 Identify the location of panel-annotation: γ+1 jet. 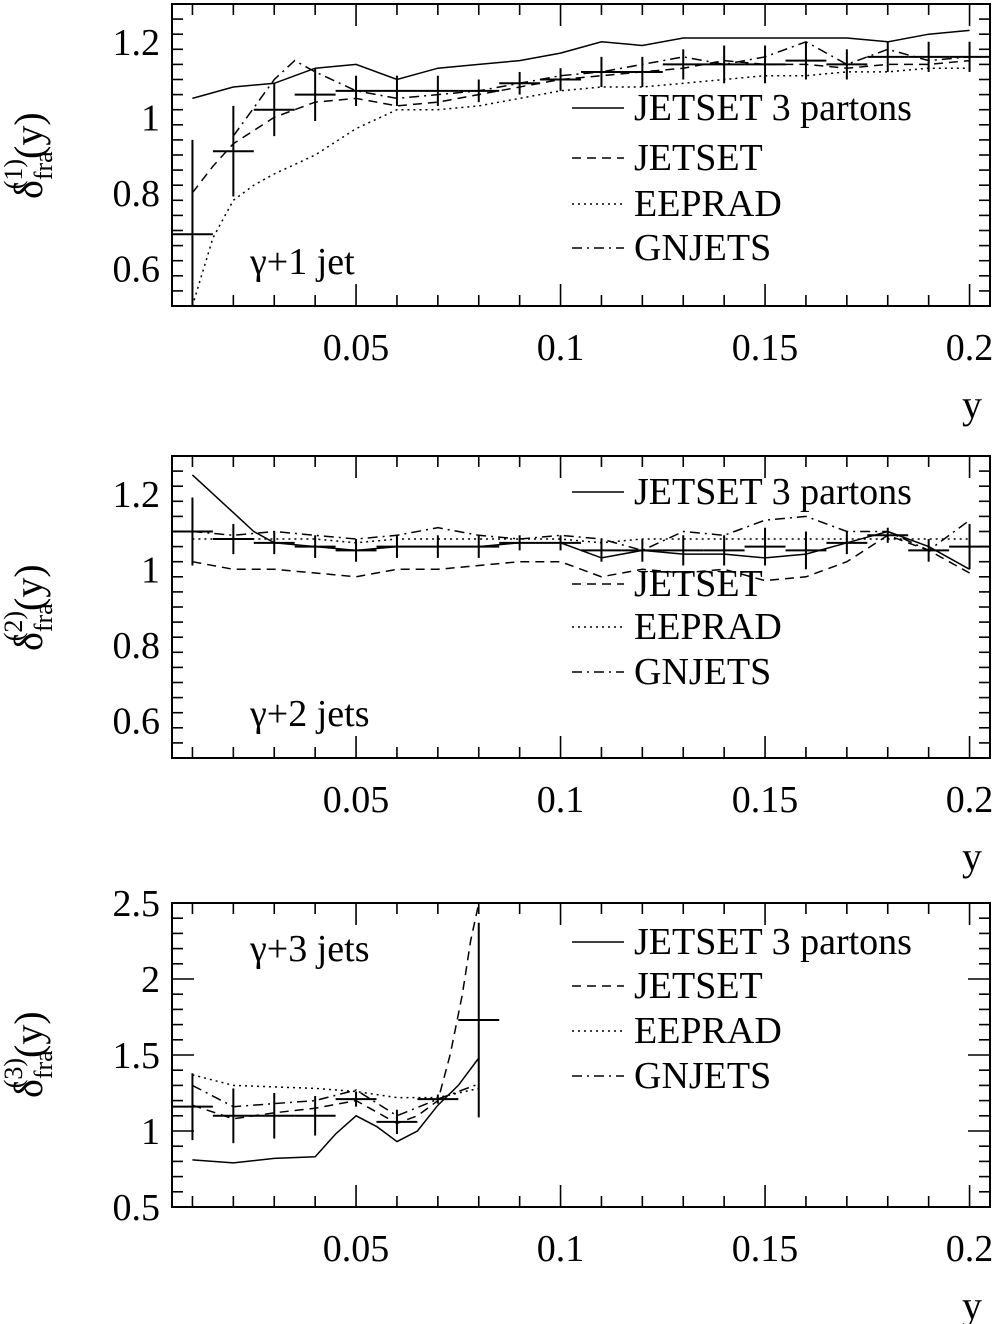
(302, 262).